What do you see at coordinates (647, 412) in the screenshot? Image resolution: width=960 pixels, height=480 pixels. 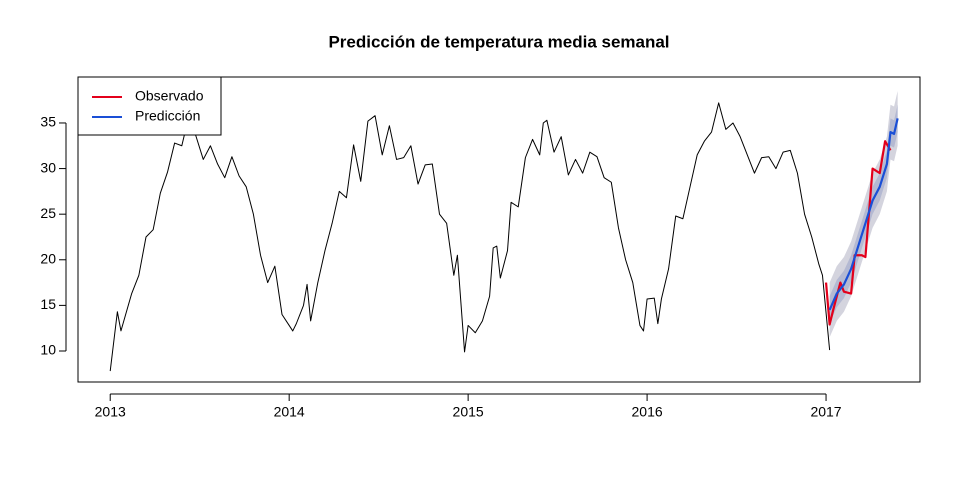 I see `x-tick-label: 2016` at bounding box center [647, 412].